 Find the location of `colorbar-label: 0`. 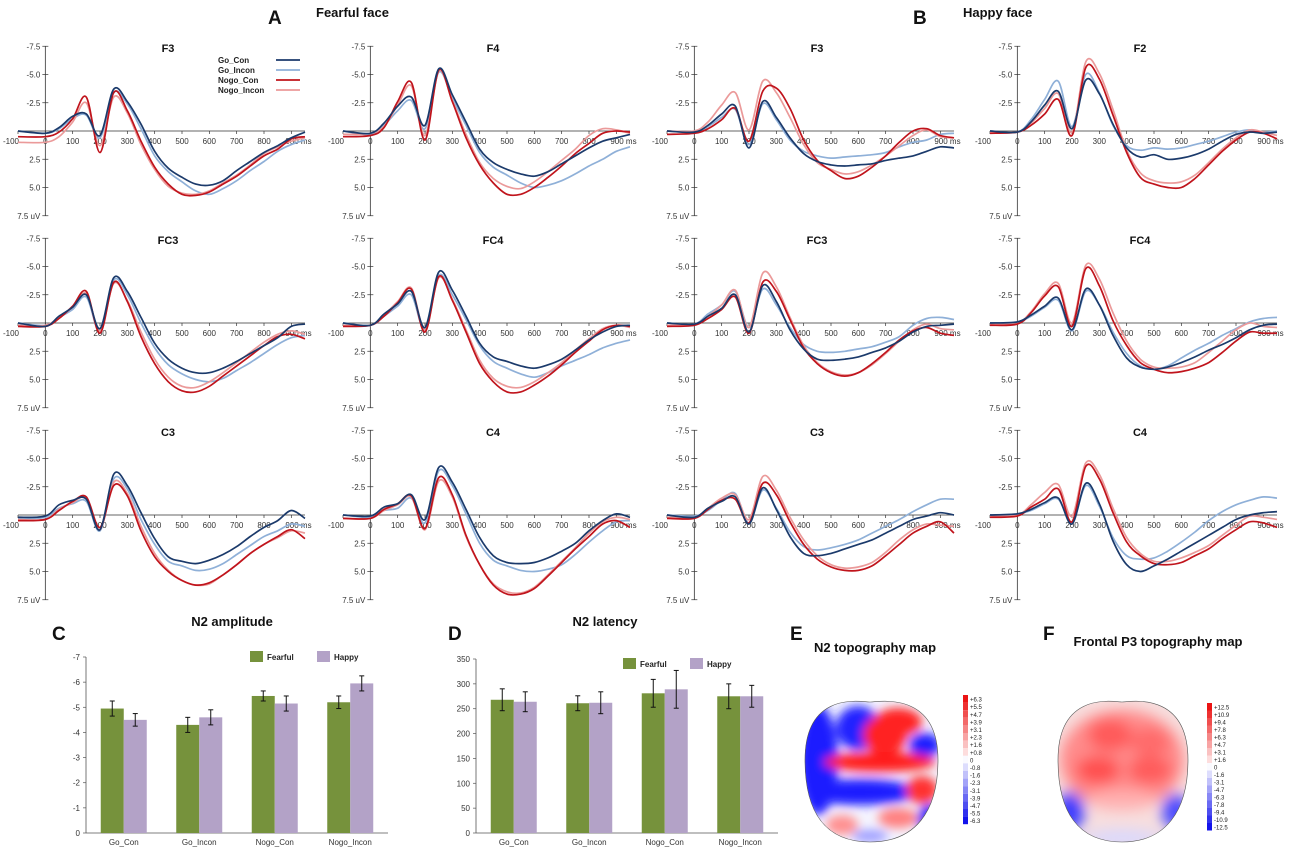

colorbar-label: 0 is located at coordinates (972, 761).